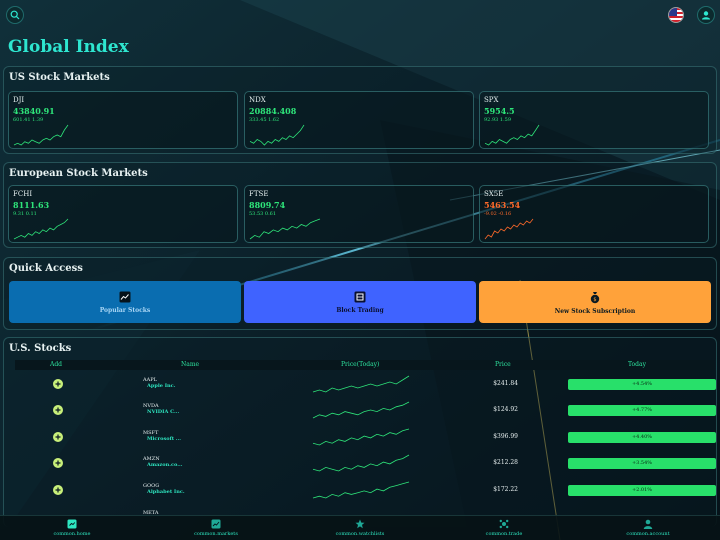  What do you see at coordinates (498, 214) in the screenshot?
I see `index-change: -9.02 -0.16` at bounding box center [498, 214].